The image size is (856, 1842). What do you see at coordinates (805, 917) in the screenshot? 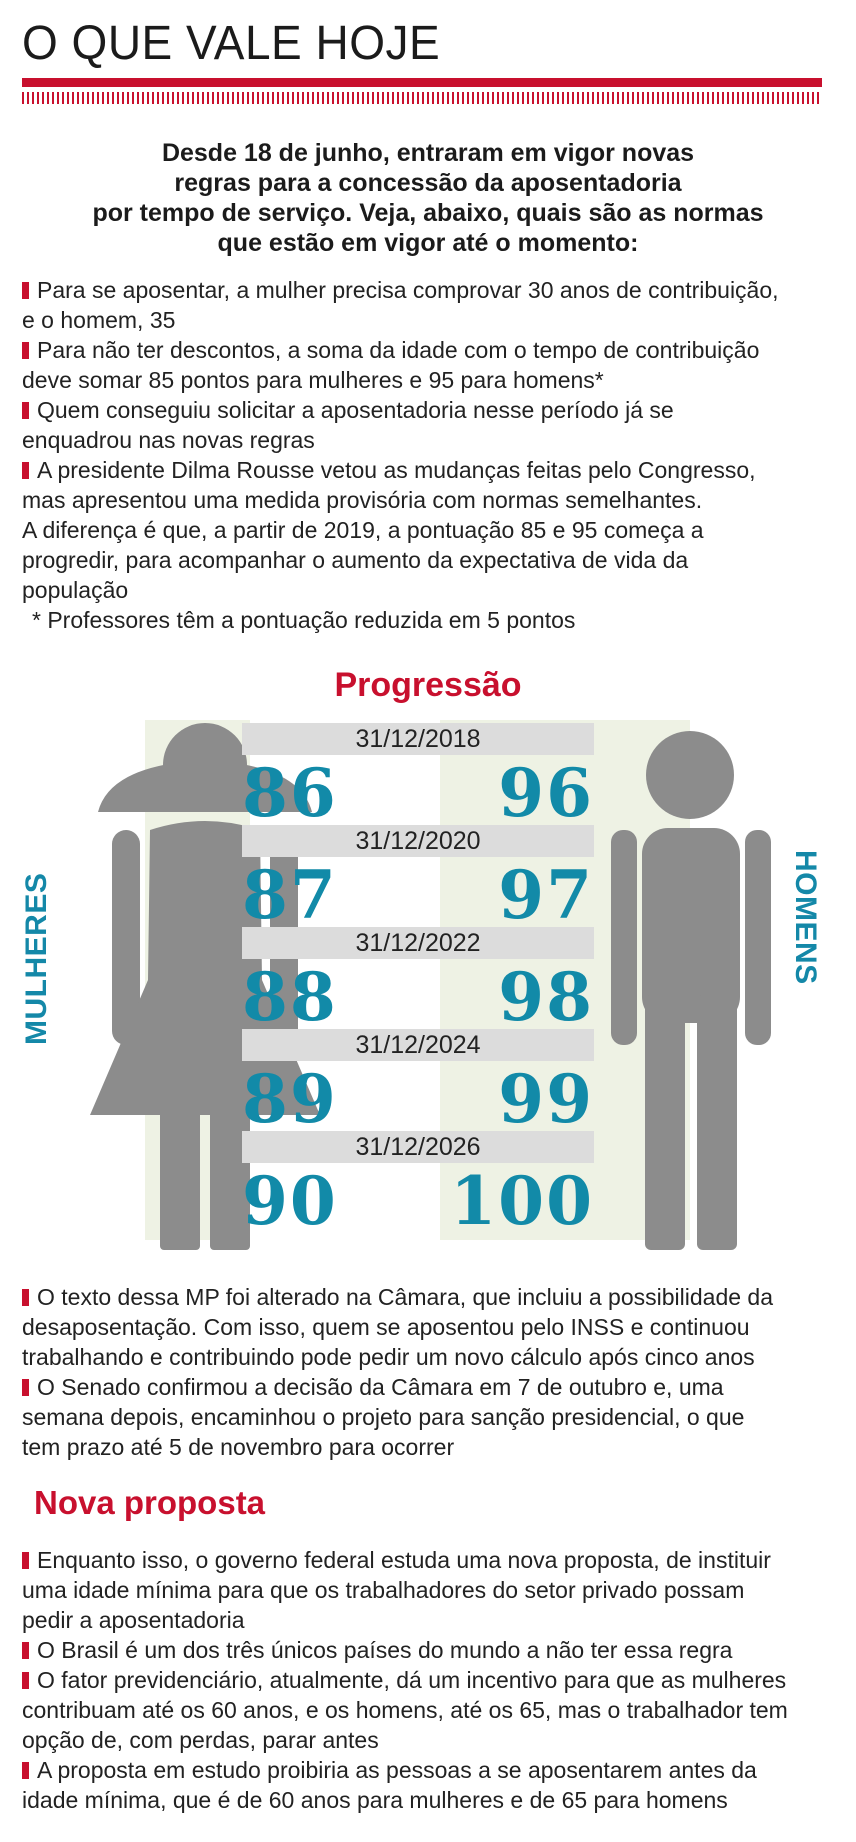
I see `label-homens: HOMENS` at bounding box center [805, 917].